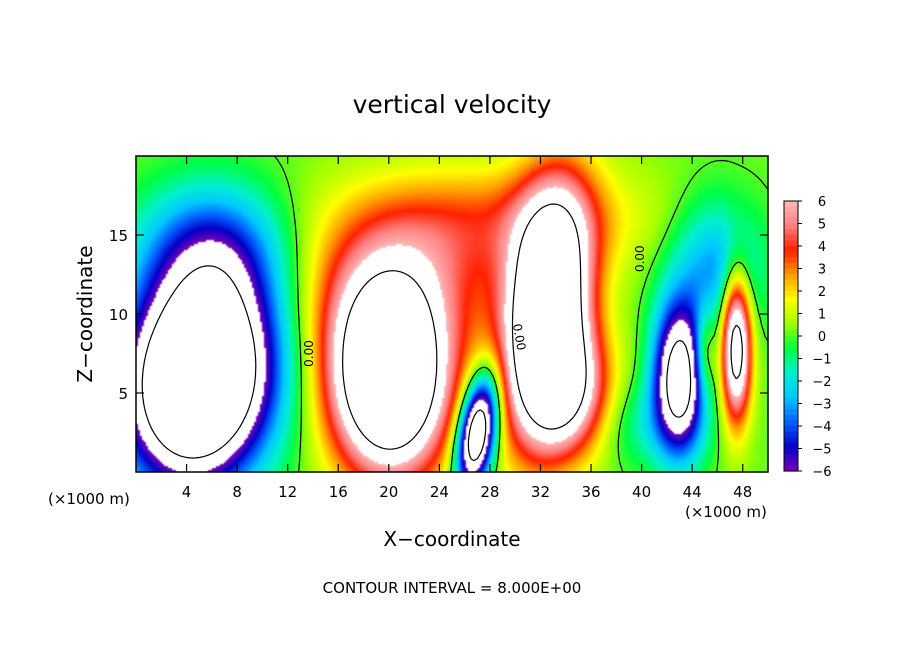 The width and height of the screenshot is (904, 654). Describe the element at coordinates (822, 202) in the screenshot. I see `colorbar-tick-label: 6` at that location.